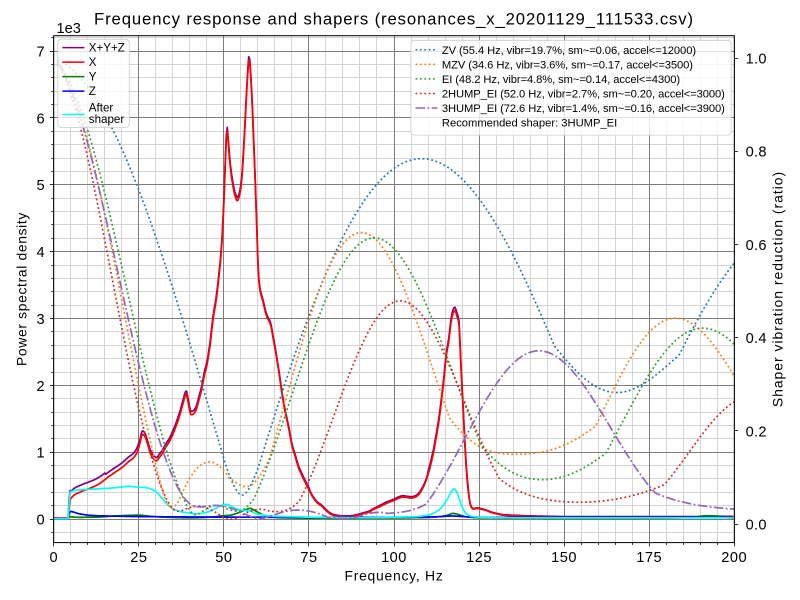 This screenshot has height=600, width=800. Describe the element at coordinates (40, 253) in the screenshot. I see `svg-text: 4` at that location.